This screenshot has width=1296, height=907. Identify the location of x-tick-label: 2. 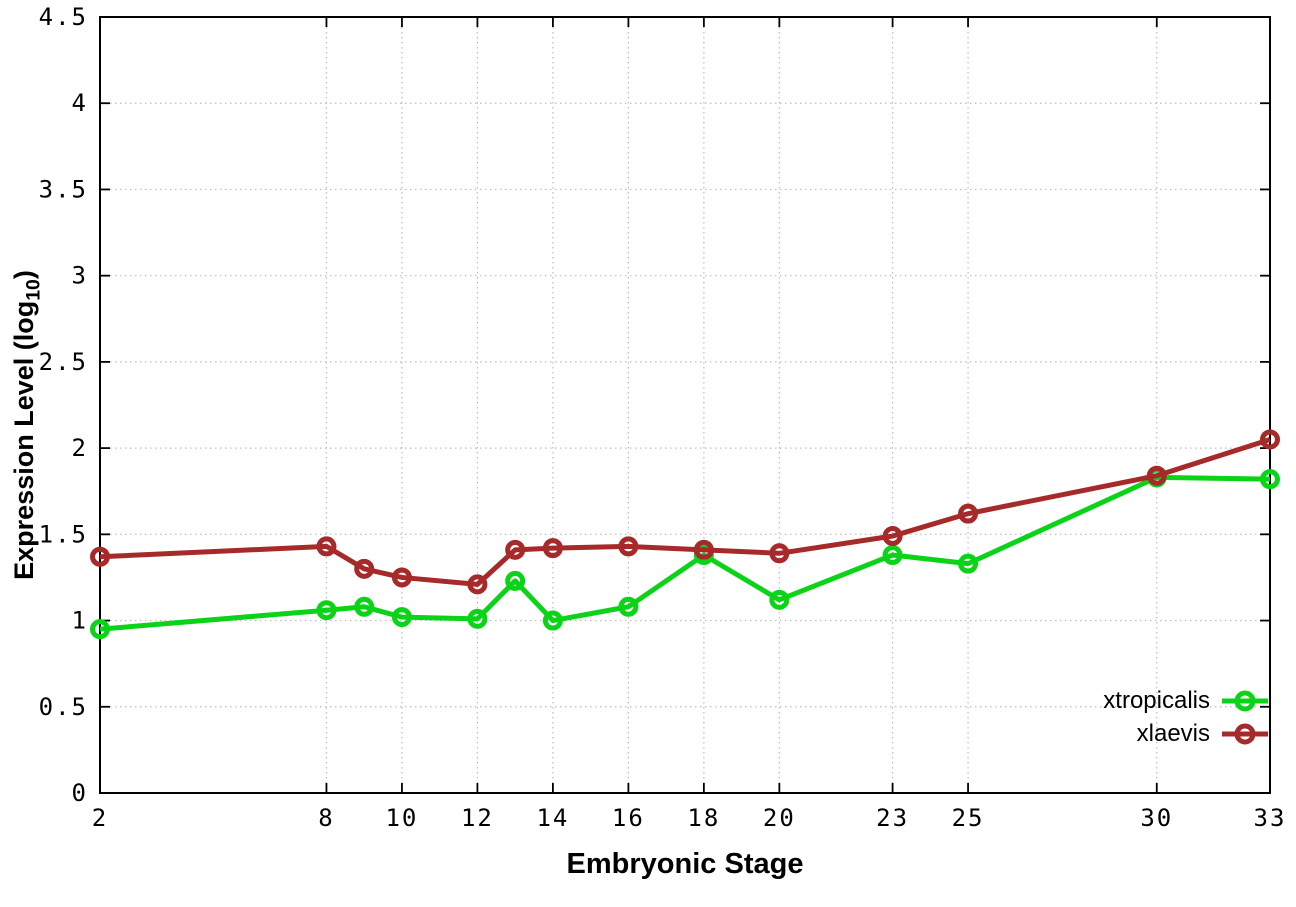
(100, 818).